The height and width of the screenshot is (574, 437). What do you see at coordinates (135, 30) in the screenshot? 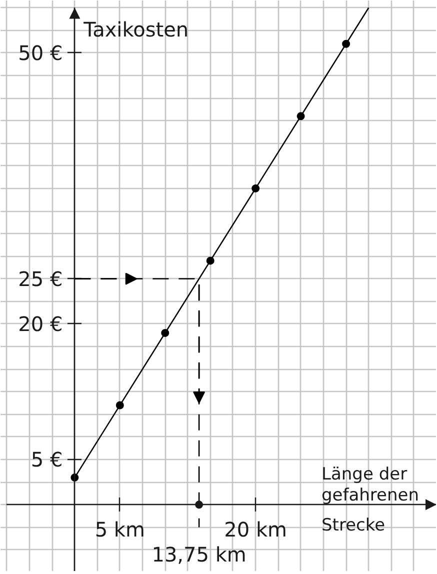
I see `y-axis-title: Taxikosten` at bounding box center [135, 30].